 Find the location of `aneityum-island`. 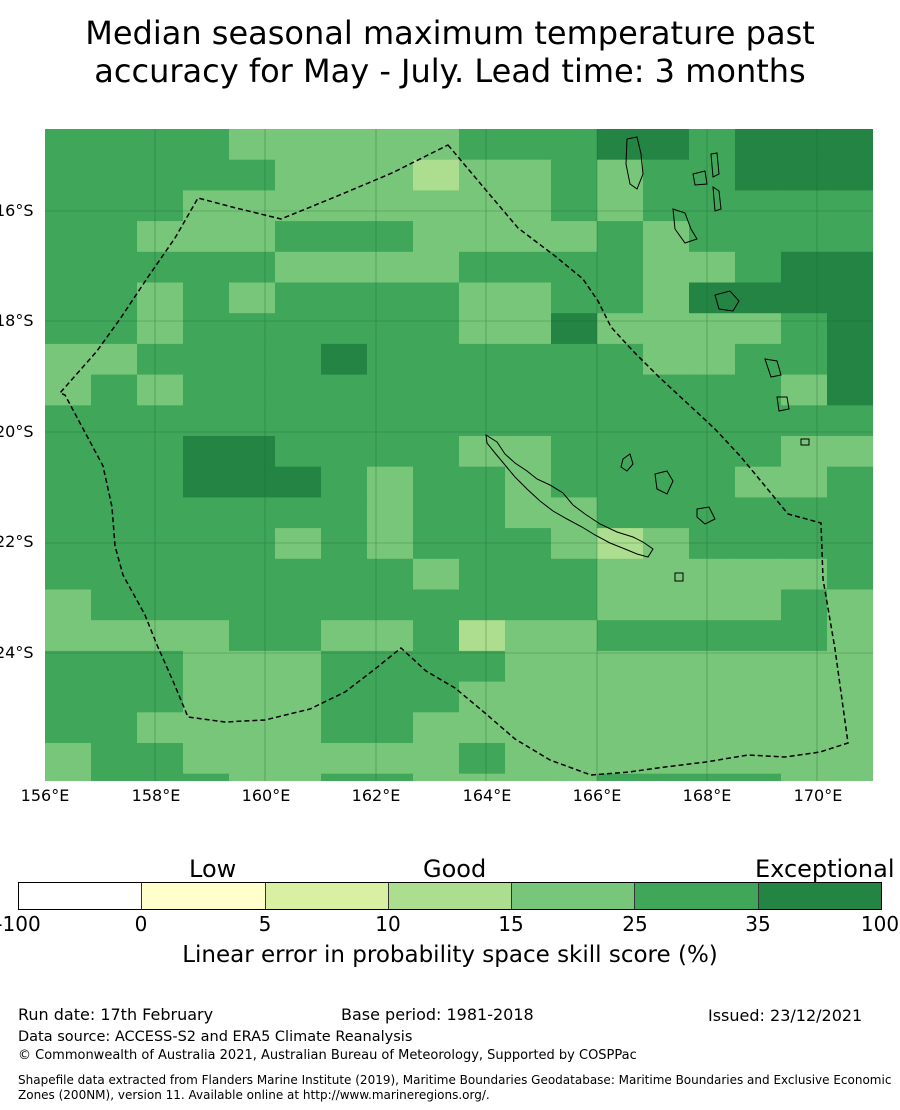

aneityum-island is located at coordinates (783, 404).